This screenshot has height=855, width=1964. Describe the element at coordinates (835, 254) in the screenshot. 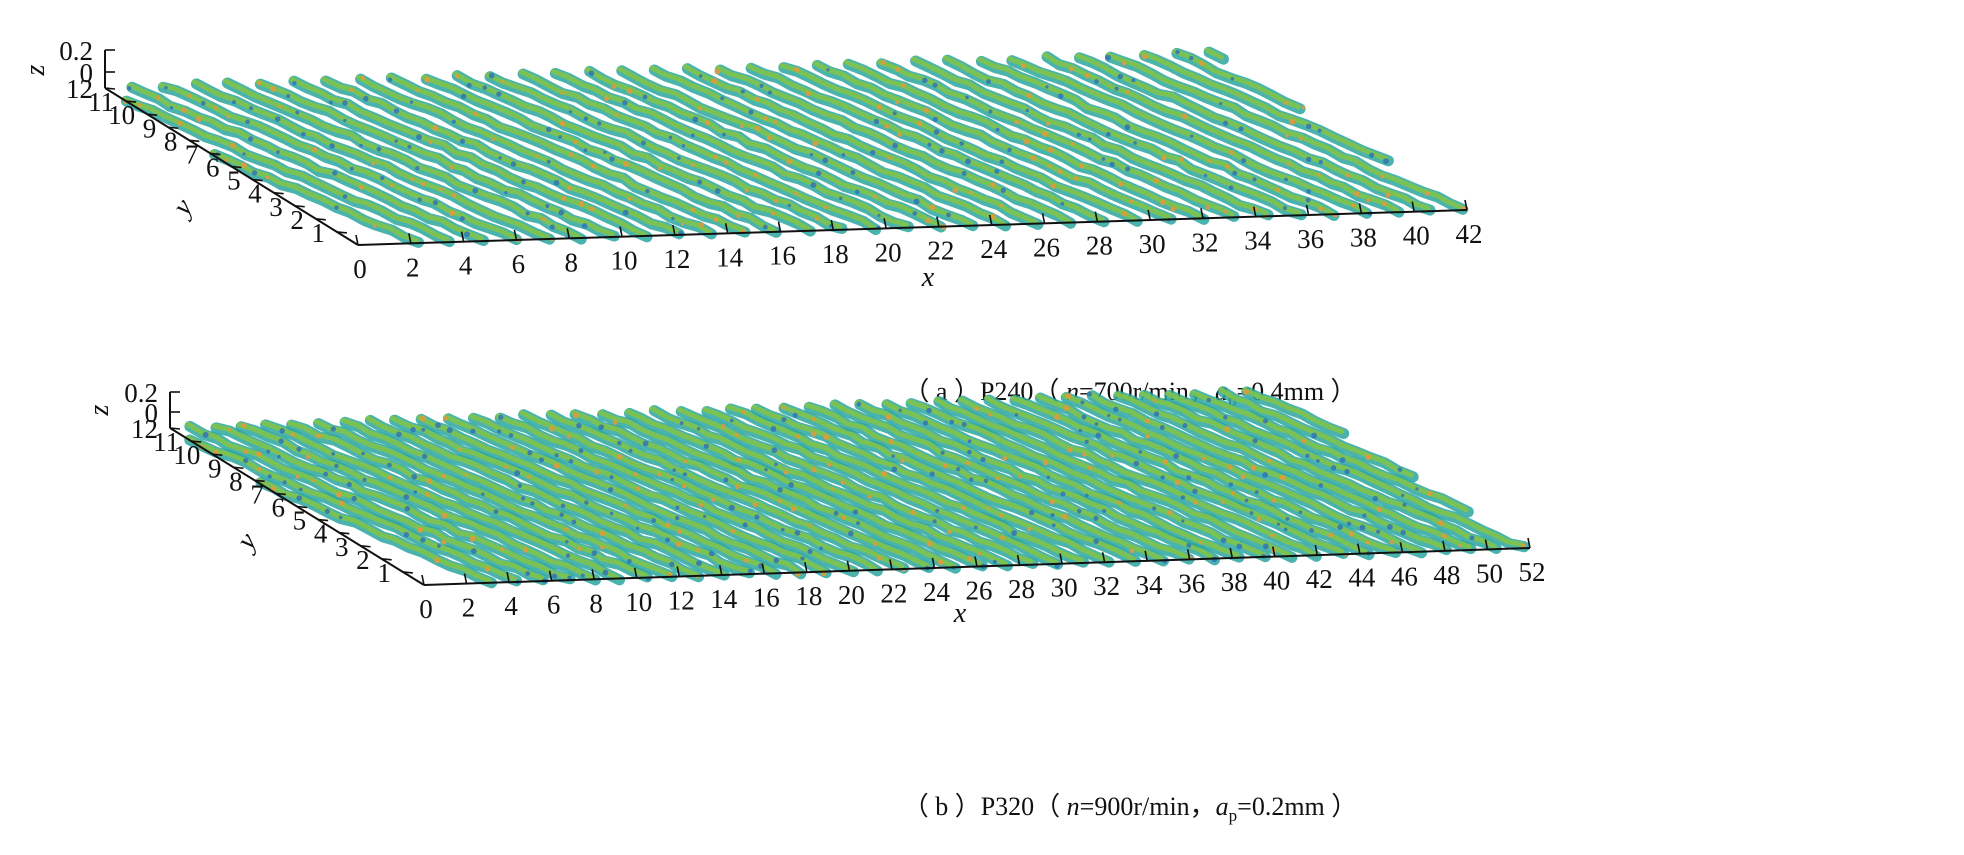

I see `x-tick-label: 18` at that location.